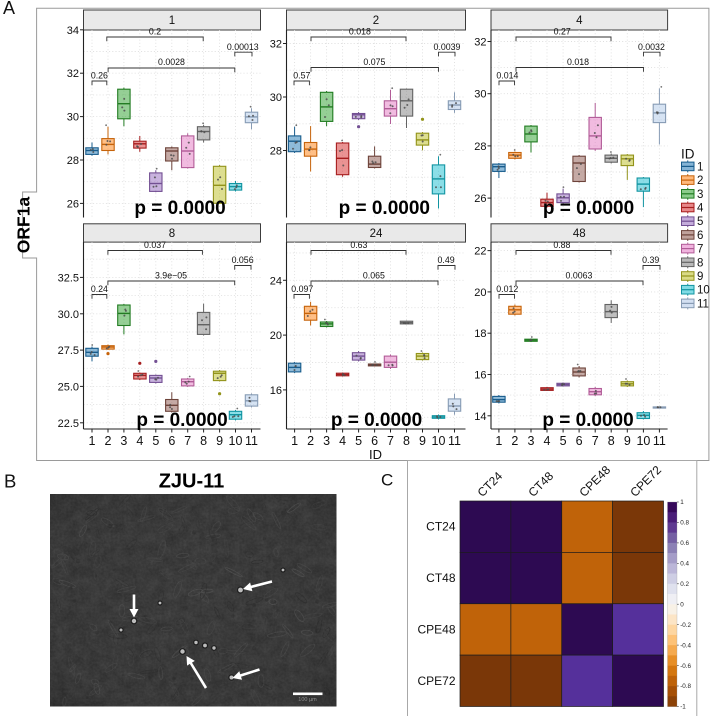 This screenshot has width=710, height=716. I want to click on svg-text: -0.8, so click(685, 686).